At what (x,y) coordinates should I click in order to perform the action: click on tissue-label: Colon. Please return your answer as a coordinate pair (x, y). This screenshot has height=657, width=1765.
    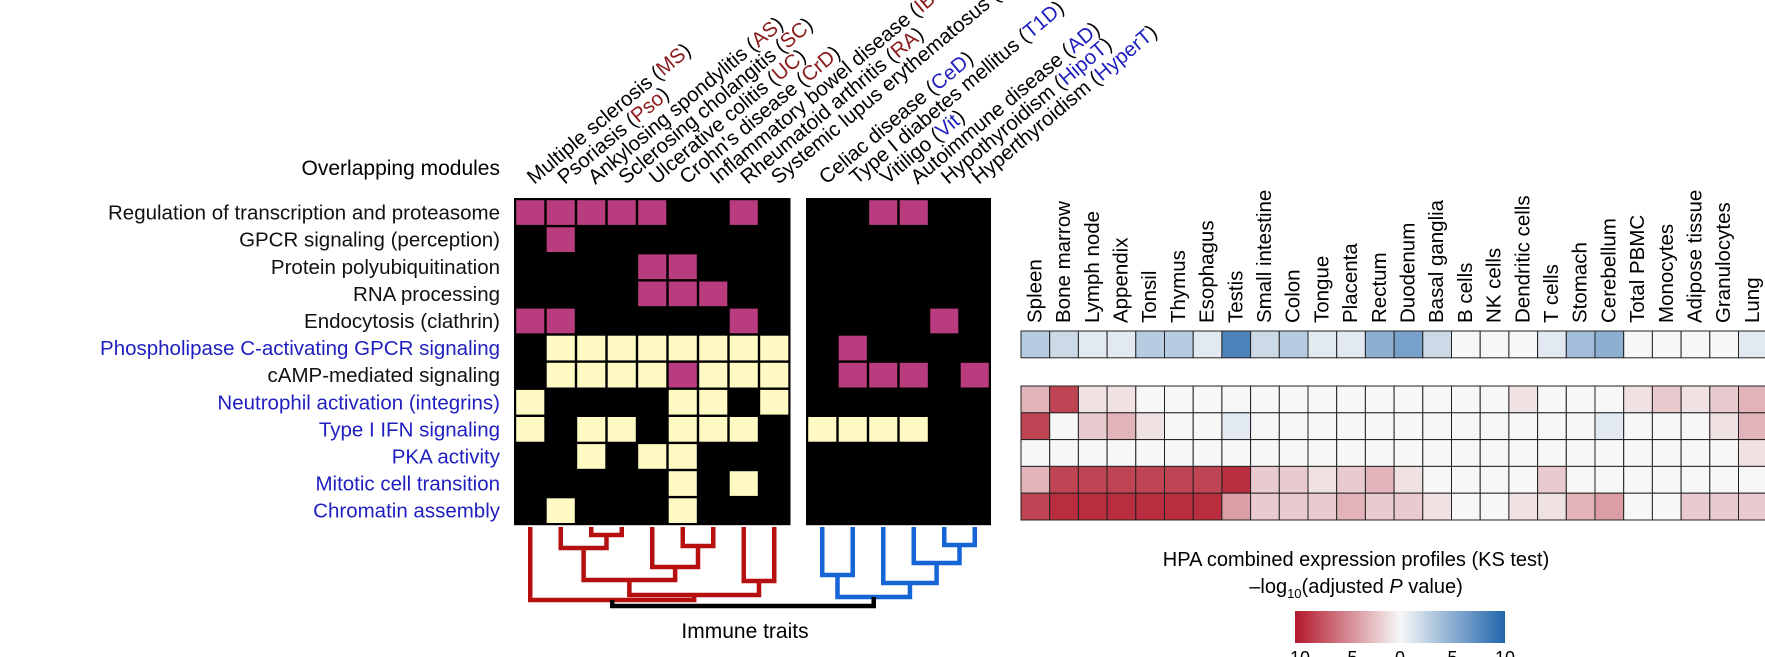
    Looking at the image, I should click on (1293, 296).